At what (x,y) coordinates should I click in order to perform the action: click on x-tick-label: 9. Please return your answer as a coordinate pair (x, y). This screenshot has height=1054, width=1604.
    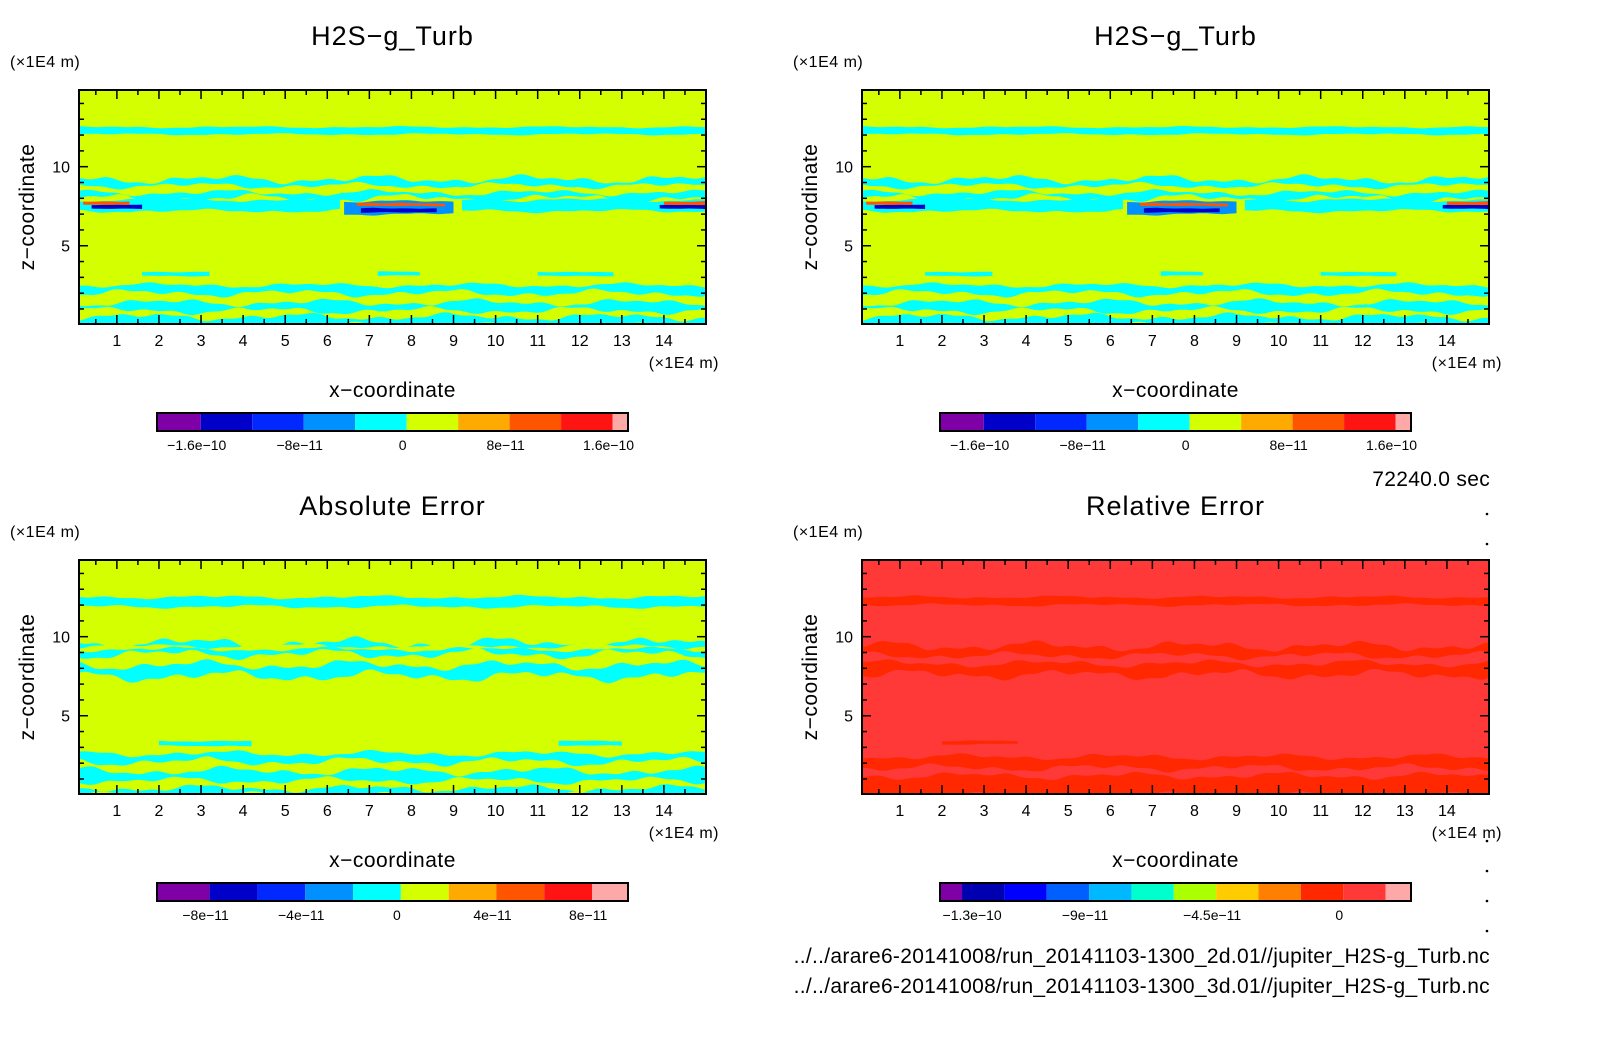
    Looking at the image, I should click on (1236, 341).